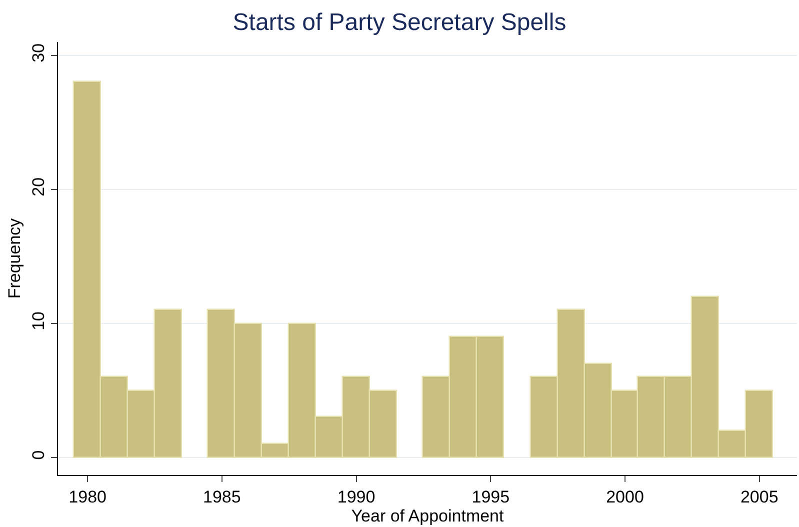  What do you see at coordinates (14, 258) in the screenshot?
I see `y-axis-title: Frequency` at bounding box center [14, 258].